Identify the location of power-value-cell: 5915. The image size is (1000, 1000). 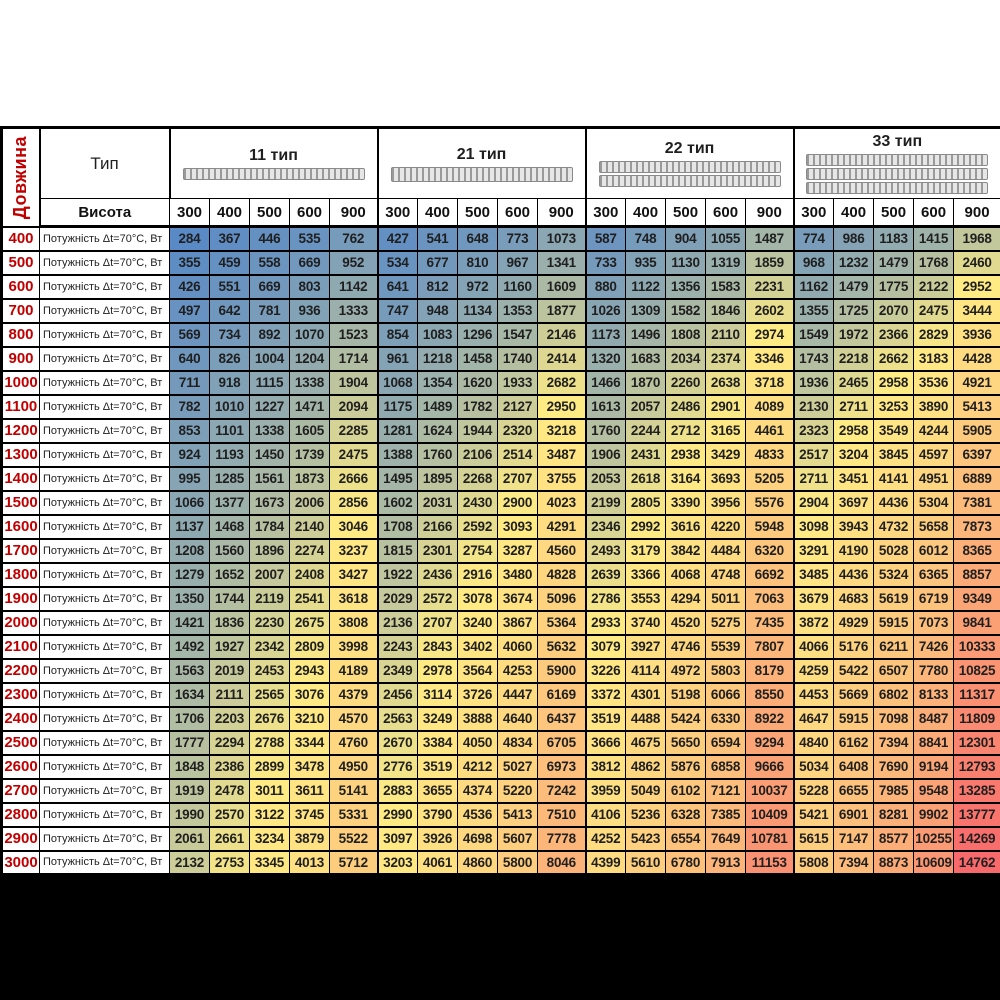
(854, 718).